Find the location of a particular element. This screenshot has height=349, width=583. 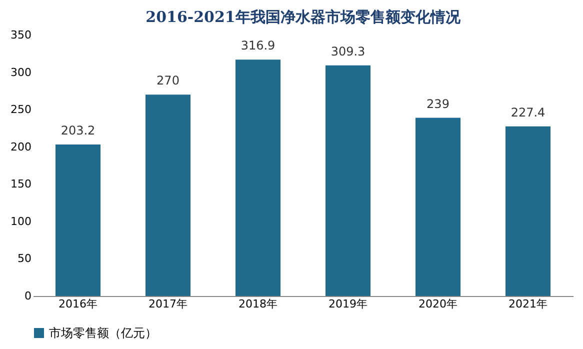

x-tick-label: 2018年 is located at coordinates (258, 304).